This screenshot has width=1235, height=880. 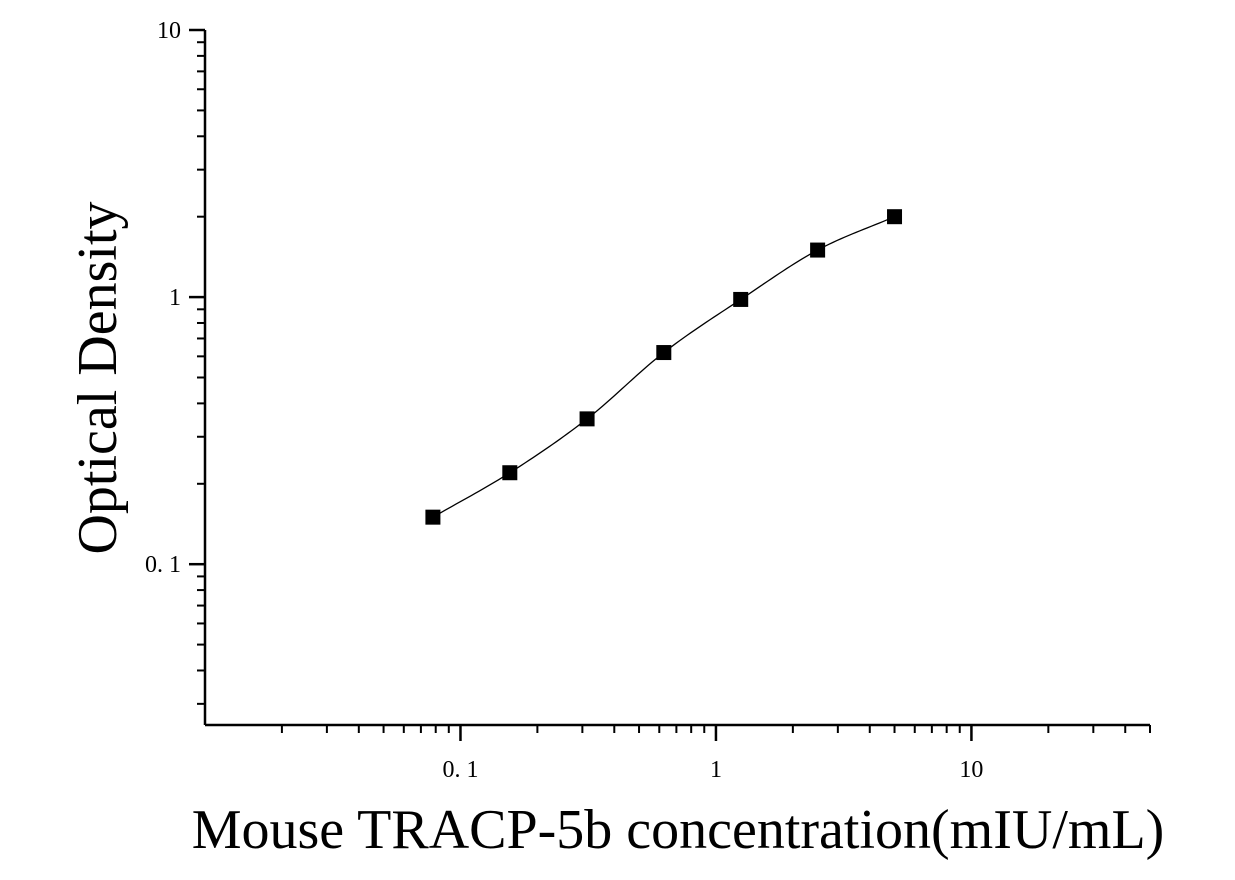 What do you see at coordinates (175, 298) in the screenshot?
I see `y-tick-label: 1` at bounding box center [175, 298].